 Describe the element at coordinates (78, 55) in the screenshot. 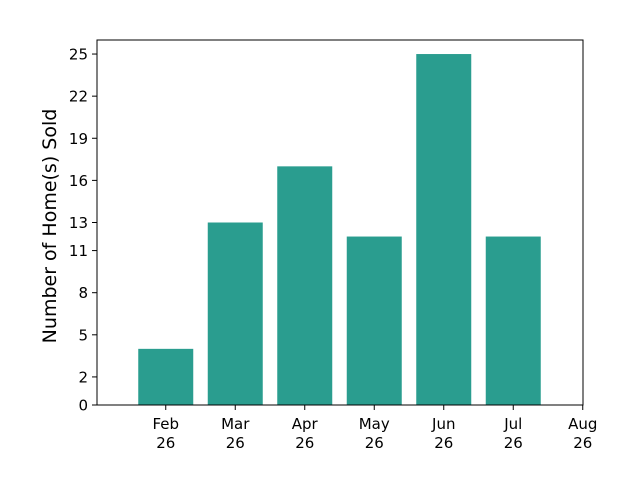

I see `y-tick-label: 25` at that location.